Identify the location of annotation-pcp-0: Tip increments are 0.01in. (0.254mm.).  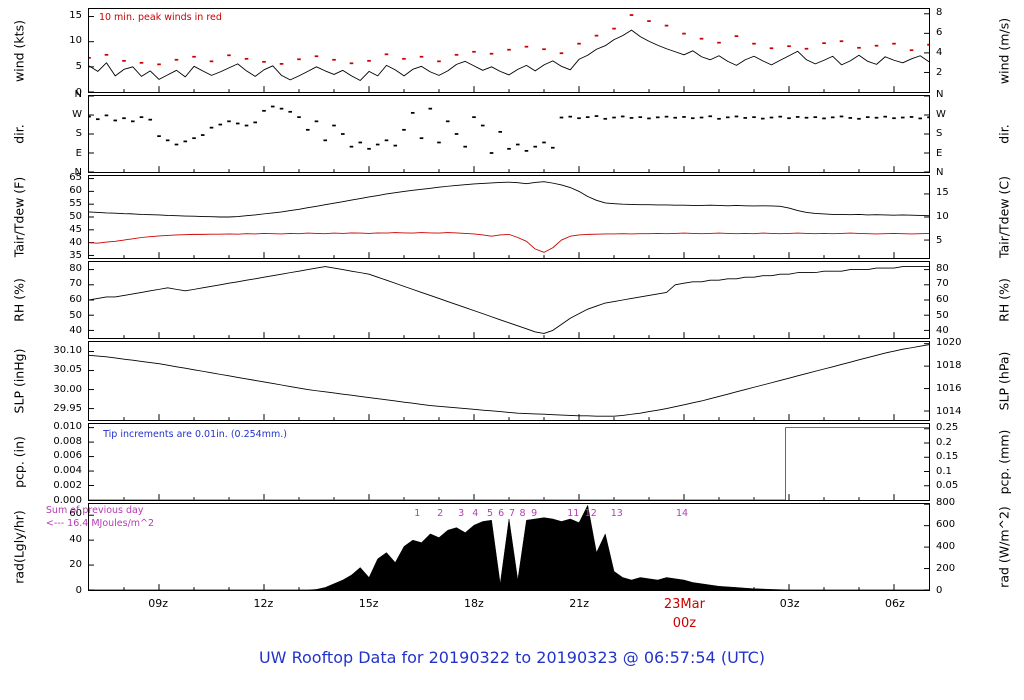
(195, 435).